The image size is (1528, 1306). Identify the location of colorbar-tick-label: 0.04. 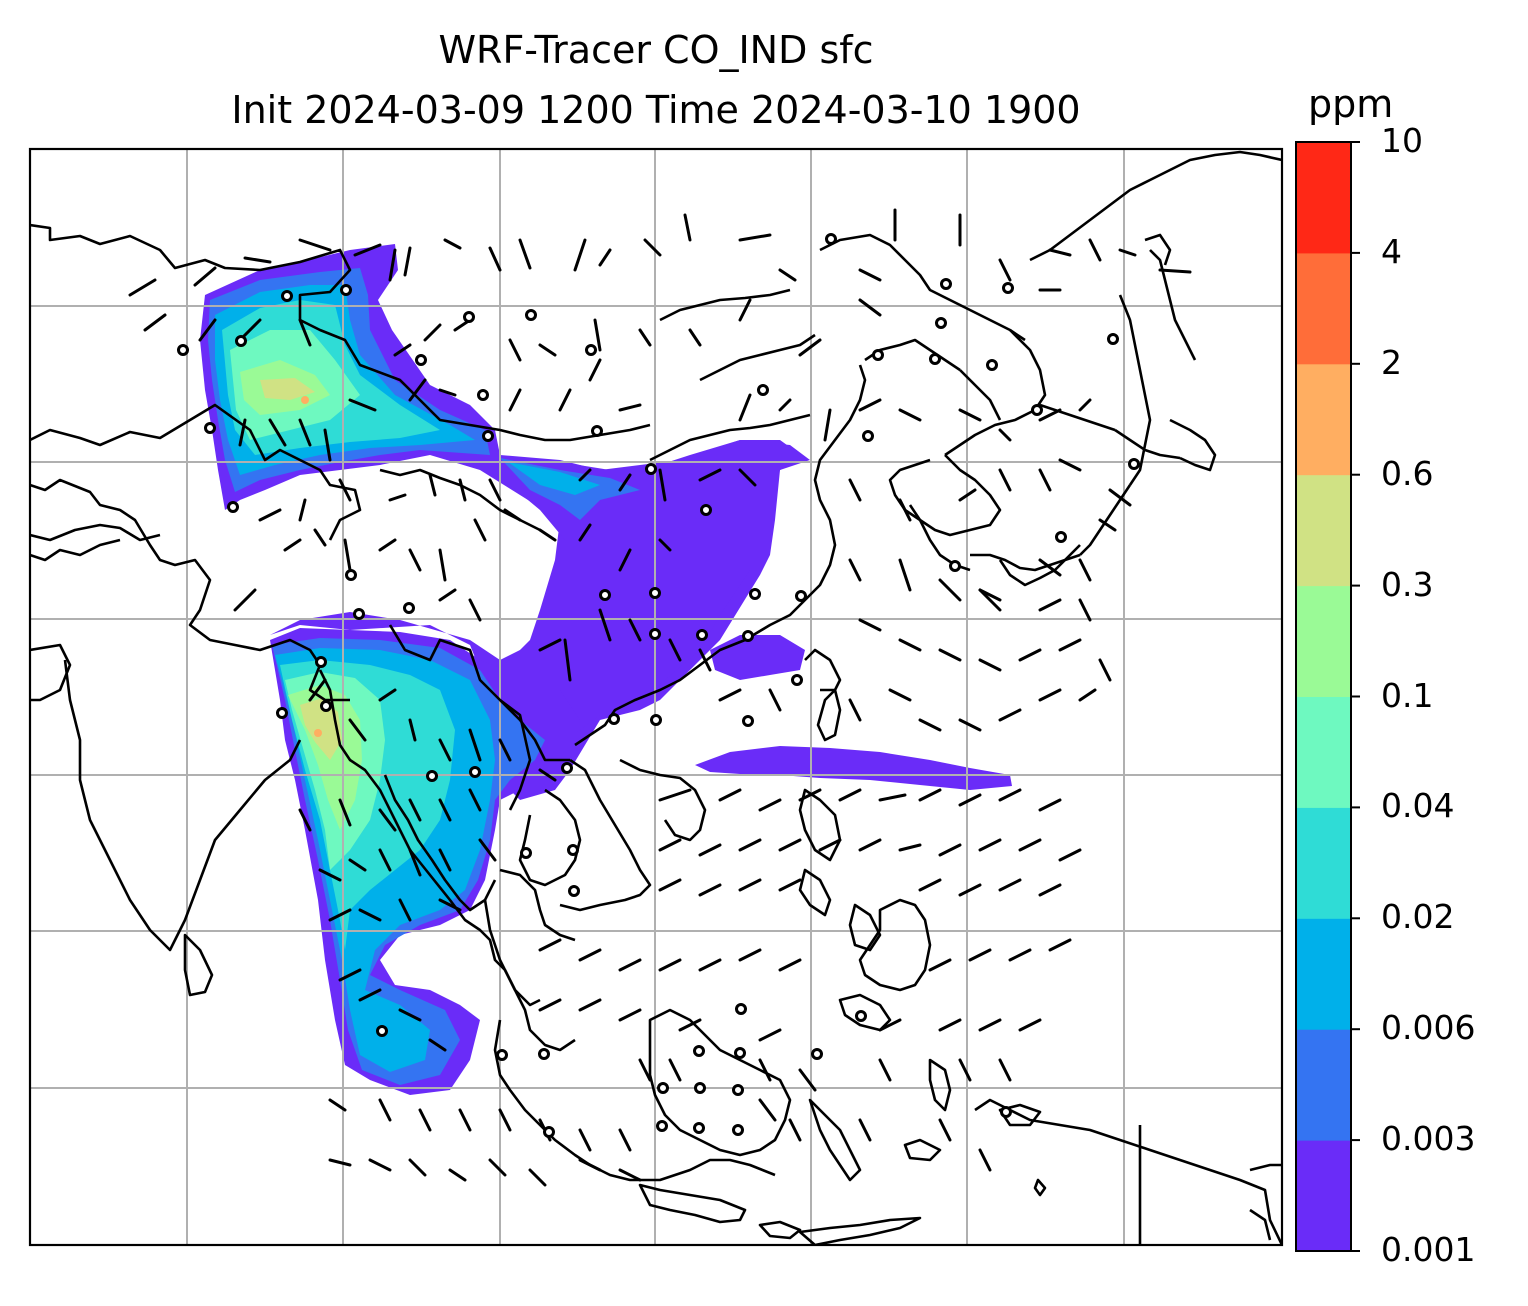
(1418, 806).